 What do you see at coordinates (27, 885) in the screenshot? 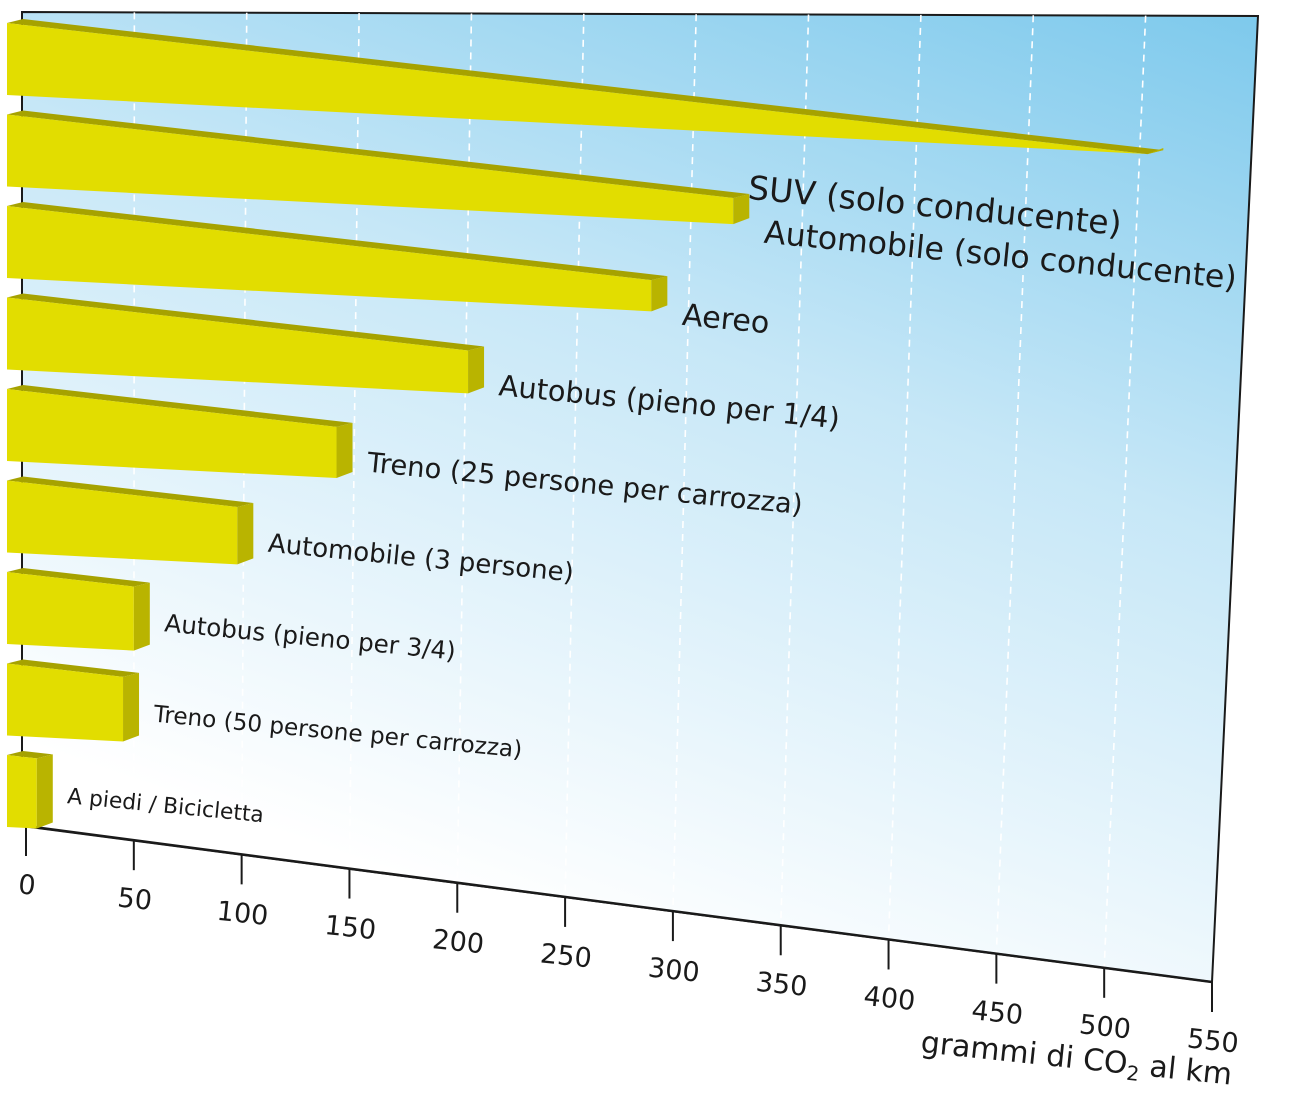
I see `x-tick-label: 0` at bounding box center [27, 885].